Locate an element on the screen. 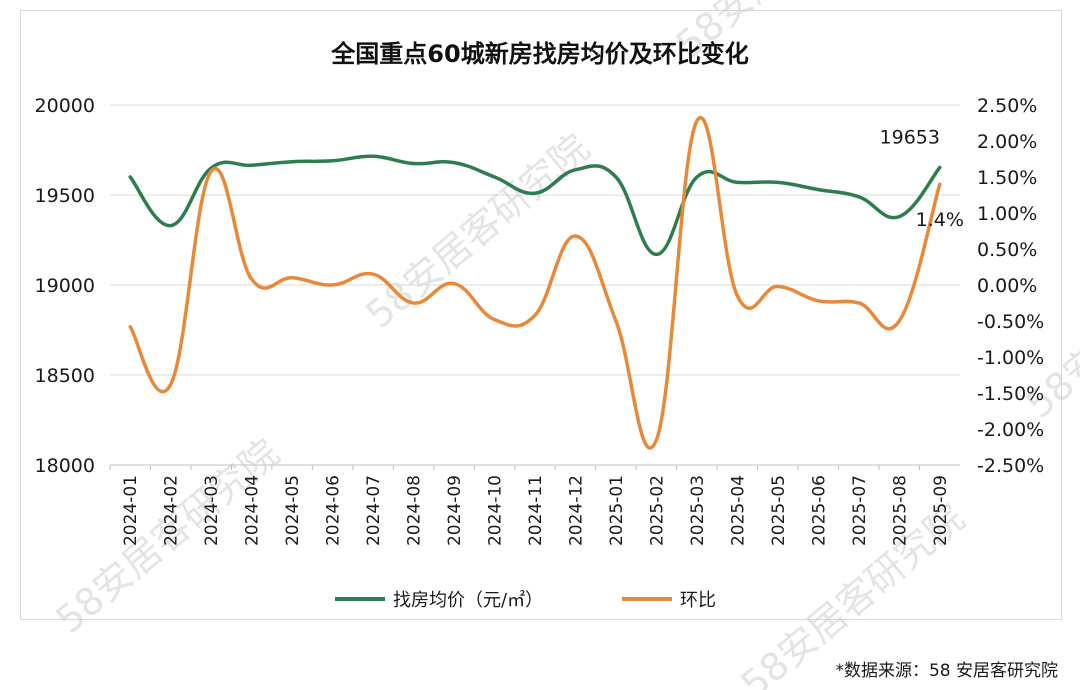 This screenshot has width=1080, height=690. right-tick-label: 0.50% is located at coordinates (1007, 250).